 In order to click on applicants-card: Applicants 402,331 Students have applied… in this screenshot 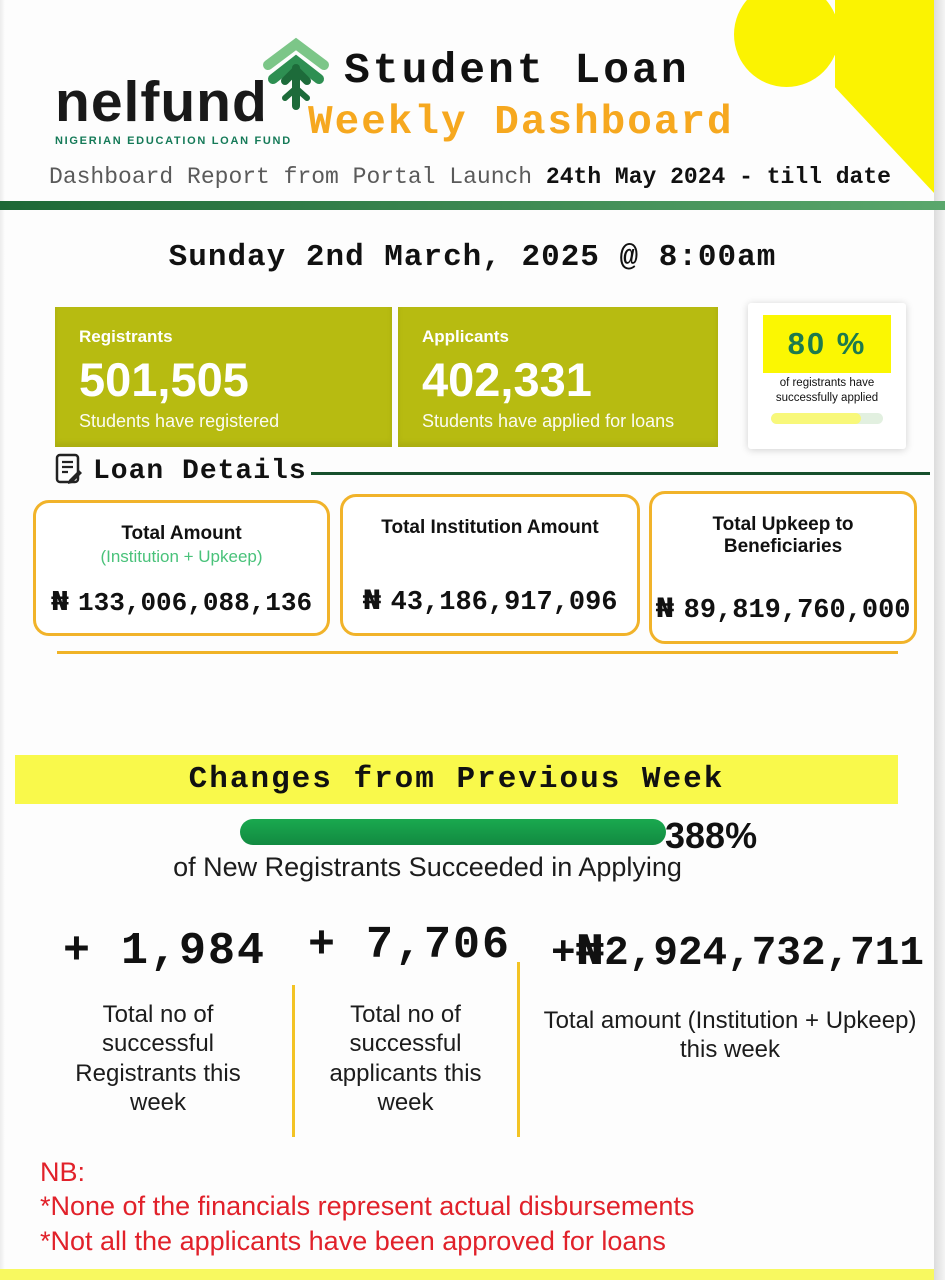, I will do `click(558, 377)`.